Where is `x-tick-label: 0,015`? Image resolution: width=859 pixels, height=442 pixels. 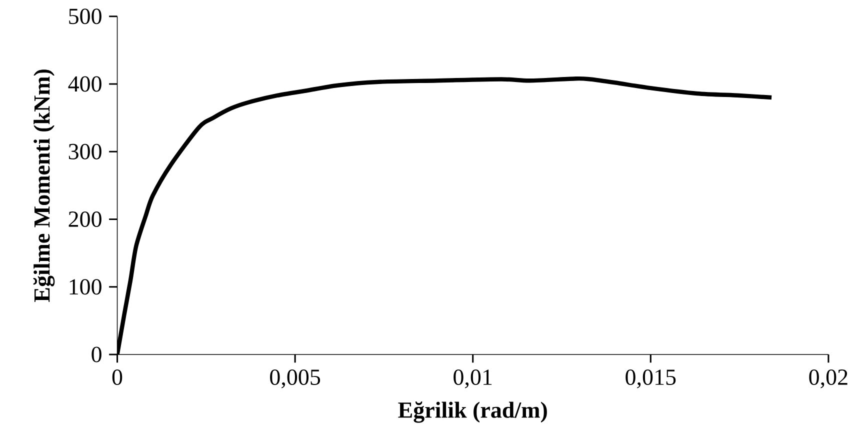 x-tick-label: 0,015 is located at coordinates (651, 379).